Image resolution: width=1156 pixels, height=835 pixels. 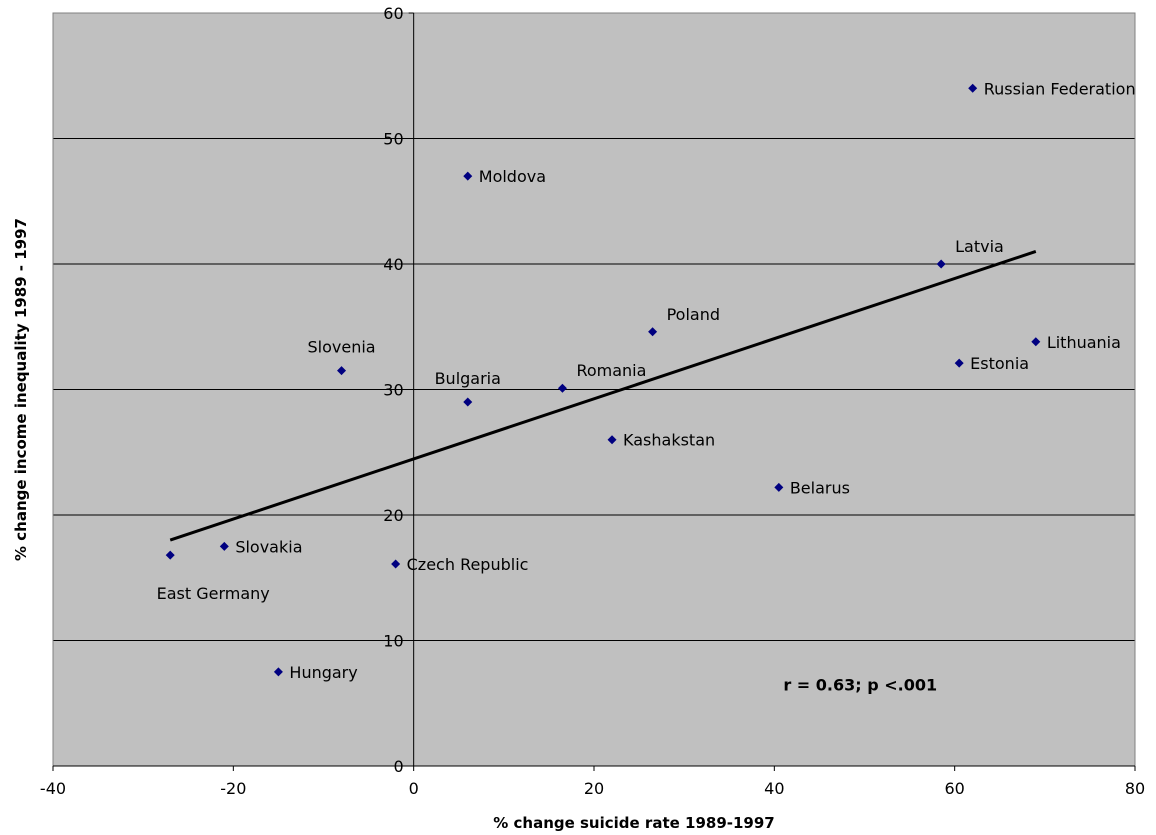 I want to click on x-tick-label: 20, so click(x=594, y=788).